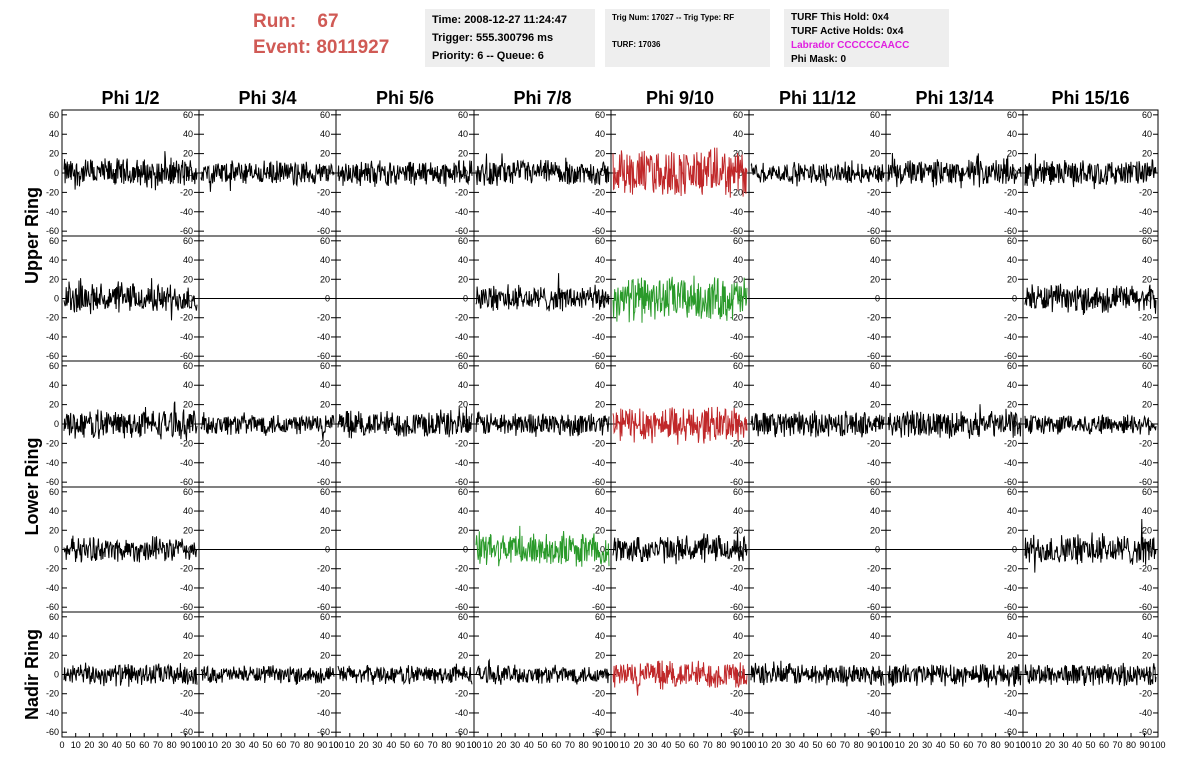 The height and width of the screenshot is (772, 1196). Describe the element at coordinates (89, 745) in the screenshot. I see `x-tick-label: 20` at that location.